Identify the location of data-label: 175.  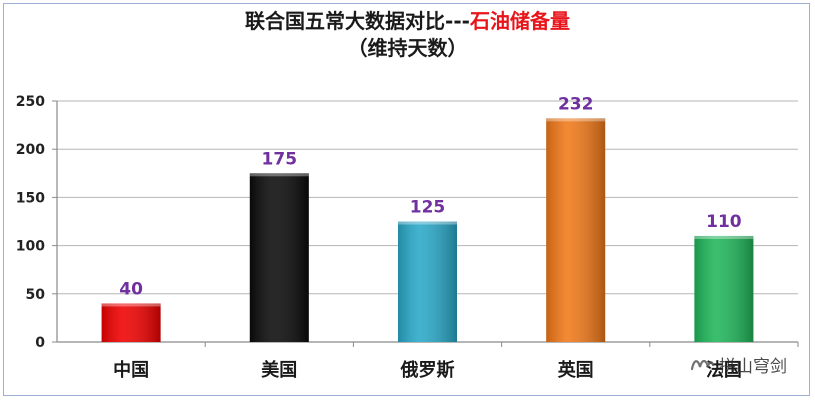
(280, 159).